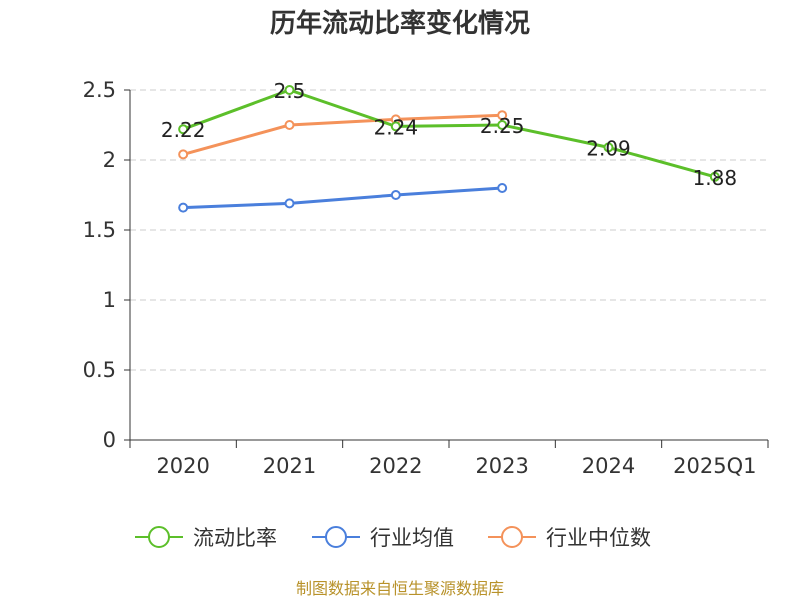 This screenshot has width=800, height=600. I want to click on legend-label-2: 行业中位数, so click(598, 538).